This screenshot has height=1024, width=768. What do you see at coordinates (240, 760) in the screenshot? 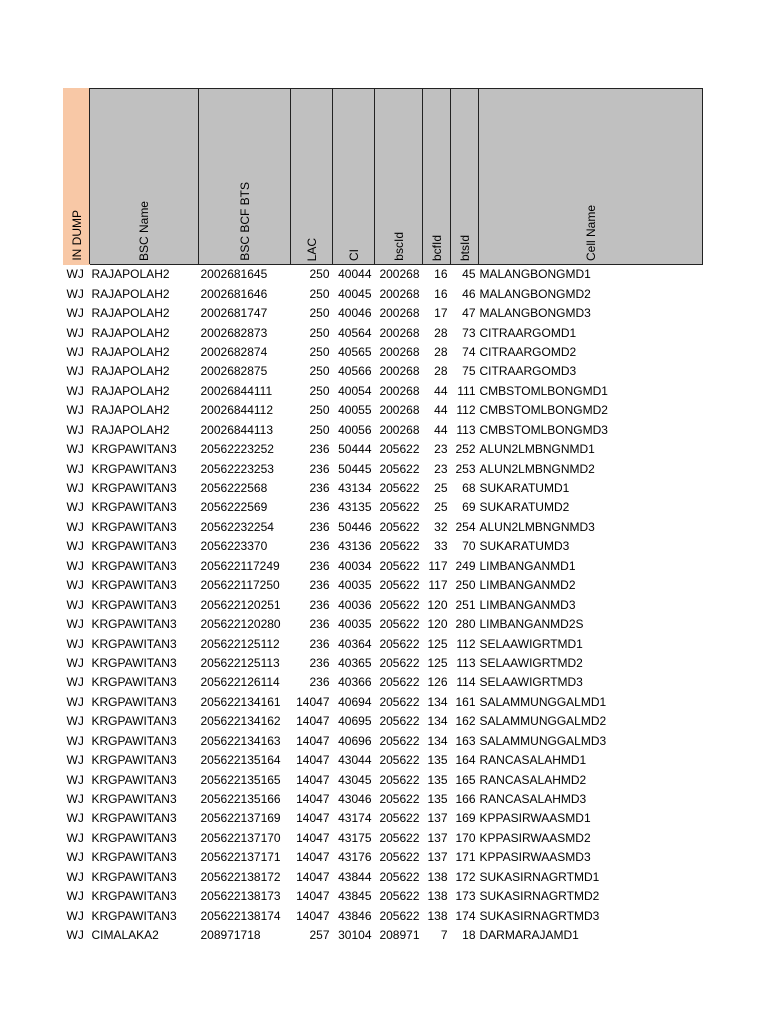
I see `bsc-bcf-bts-cell: 205622135164` at bounding box center [240, 760].